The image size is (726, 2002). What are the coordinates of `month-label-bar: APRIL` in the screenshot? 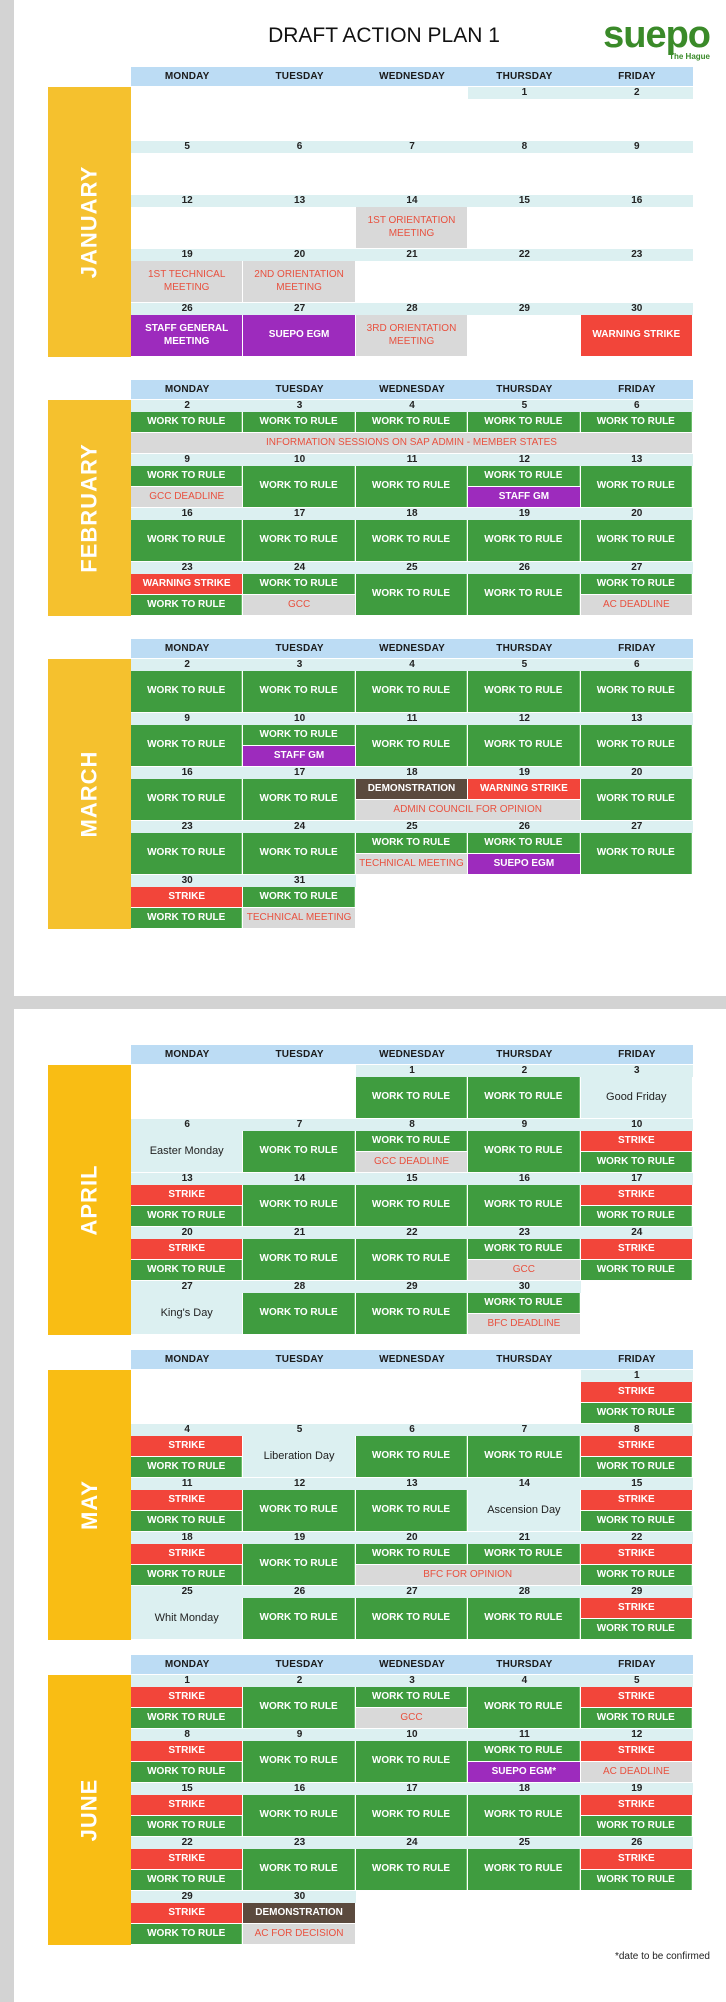 It's located at (89, 1200).